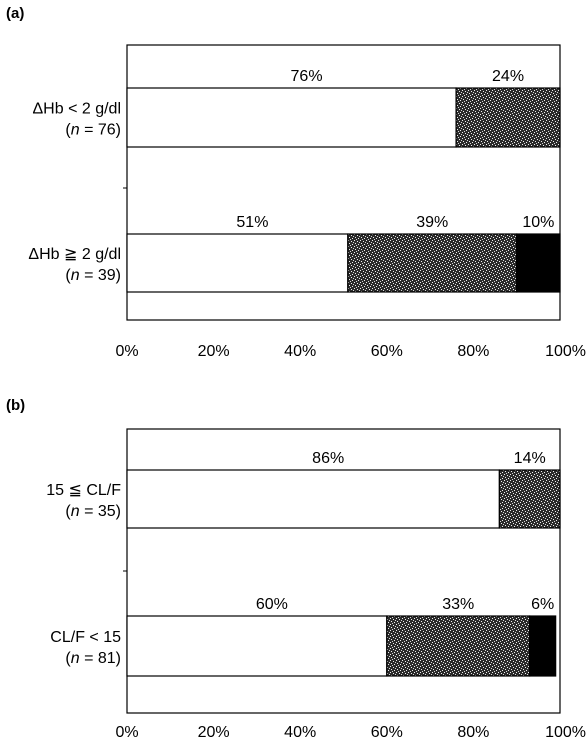 The width and height of the screenshot is (588, 749). I want to click on category-count: (n = 81), so click(93, 658).